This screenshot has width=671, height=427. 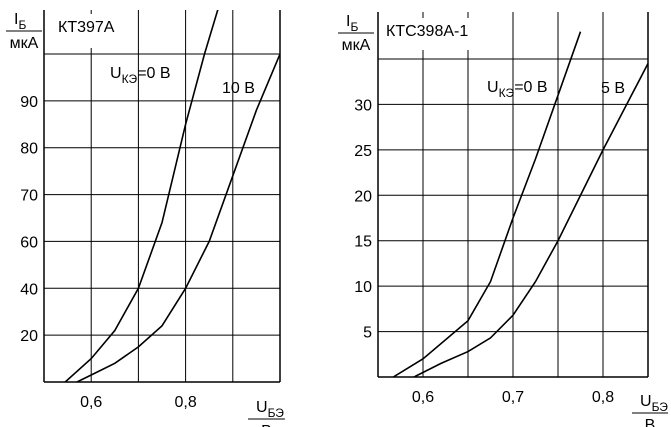 What do you see at coordinates (427, 31) in the screenshot?
I see `chart-title: КТС398А-1` at bounding box center [427, 31].